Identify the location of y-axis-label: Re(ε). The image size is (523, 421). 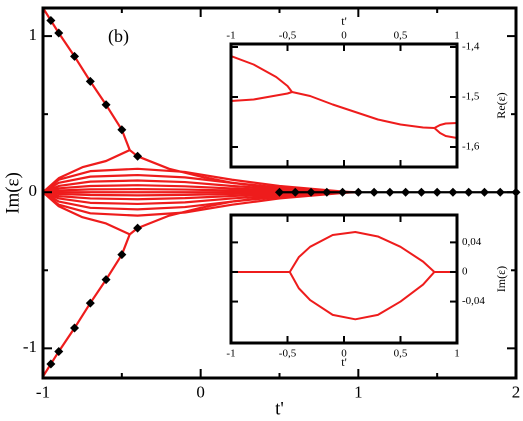
(501, 105).